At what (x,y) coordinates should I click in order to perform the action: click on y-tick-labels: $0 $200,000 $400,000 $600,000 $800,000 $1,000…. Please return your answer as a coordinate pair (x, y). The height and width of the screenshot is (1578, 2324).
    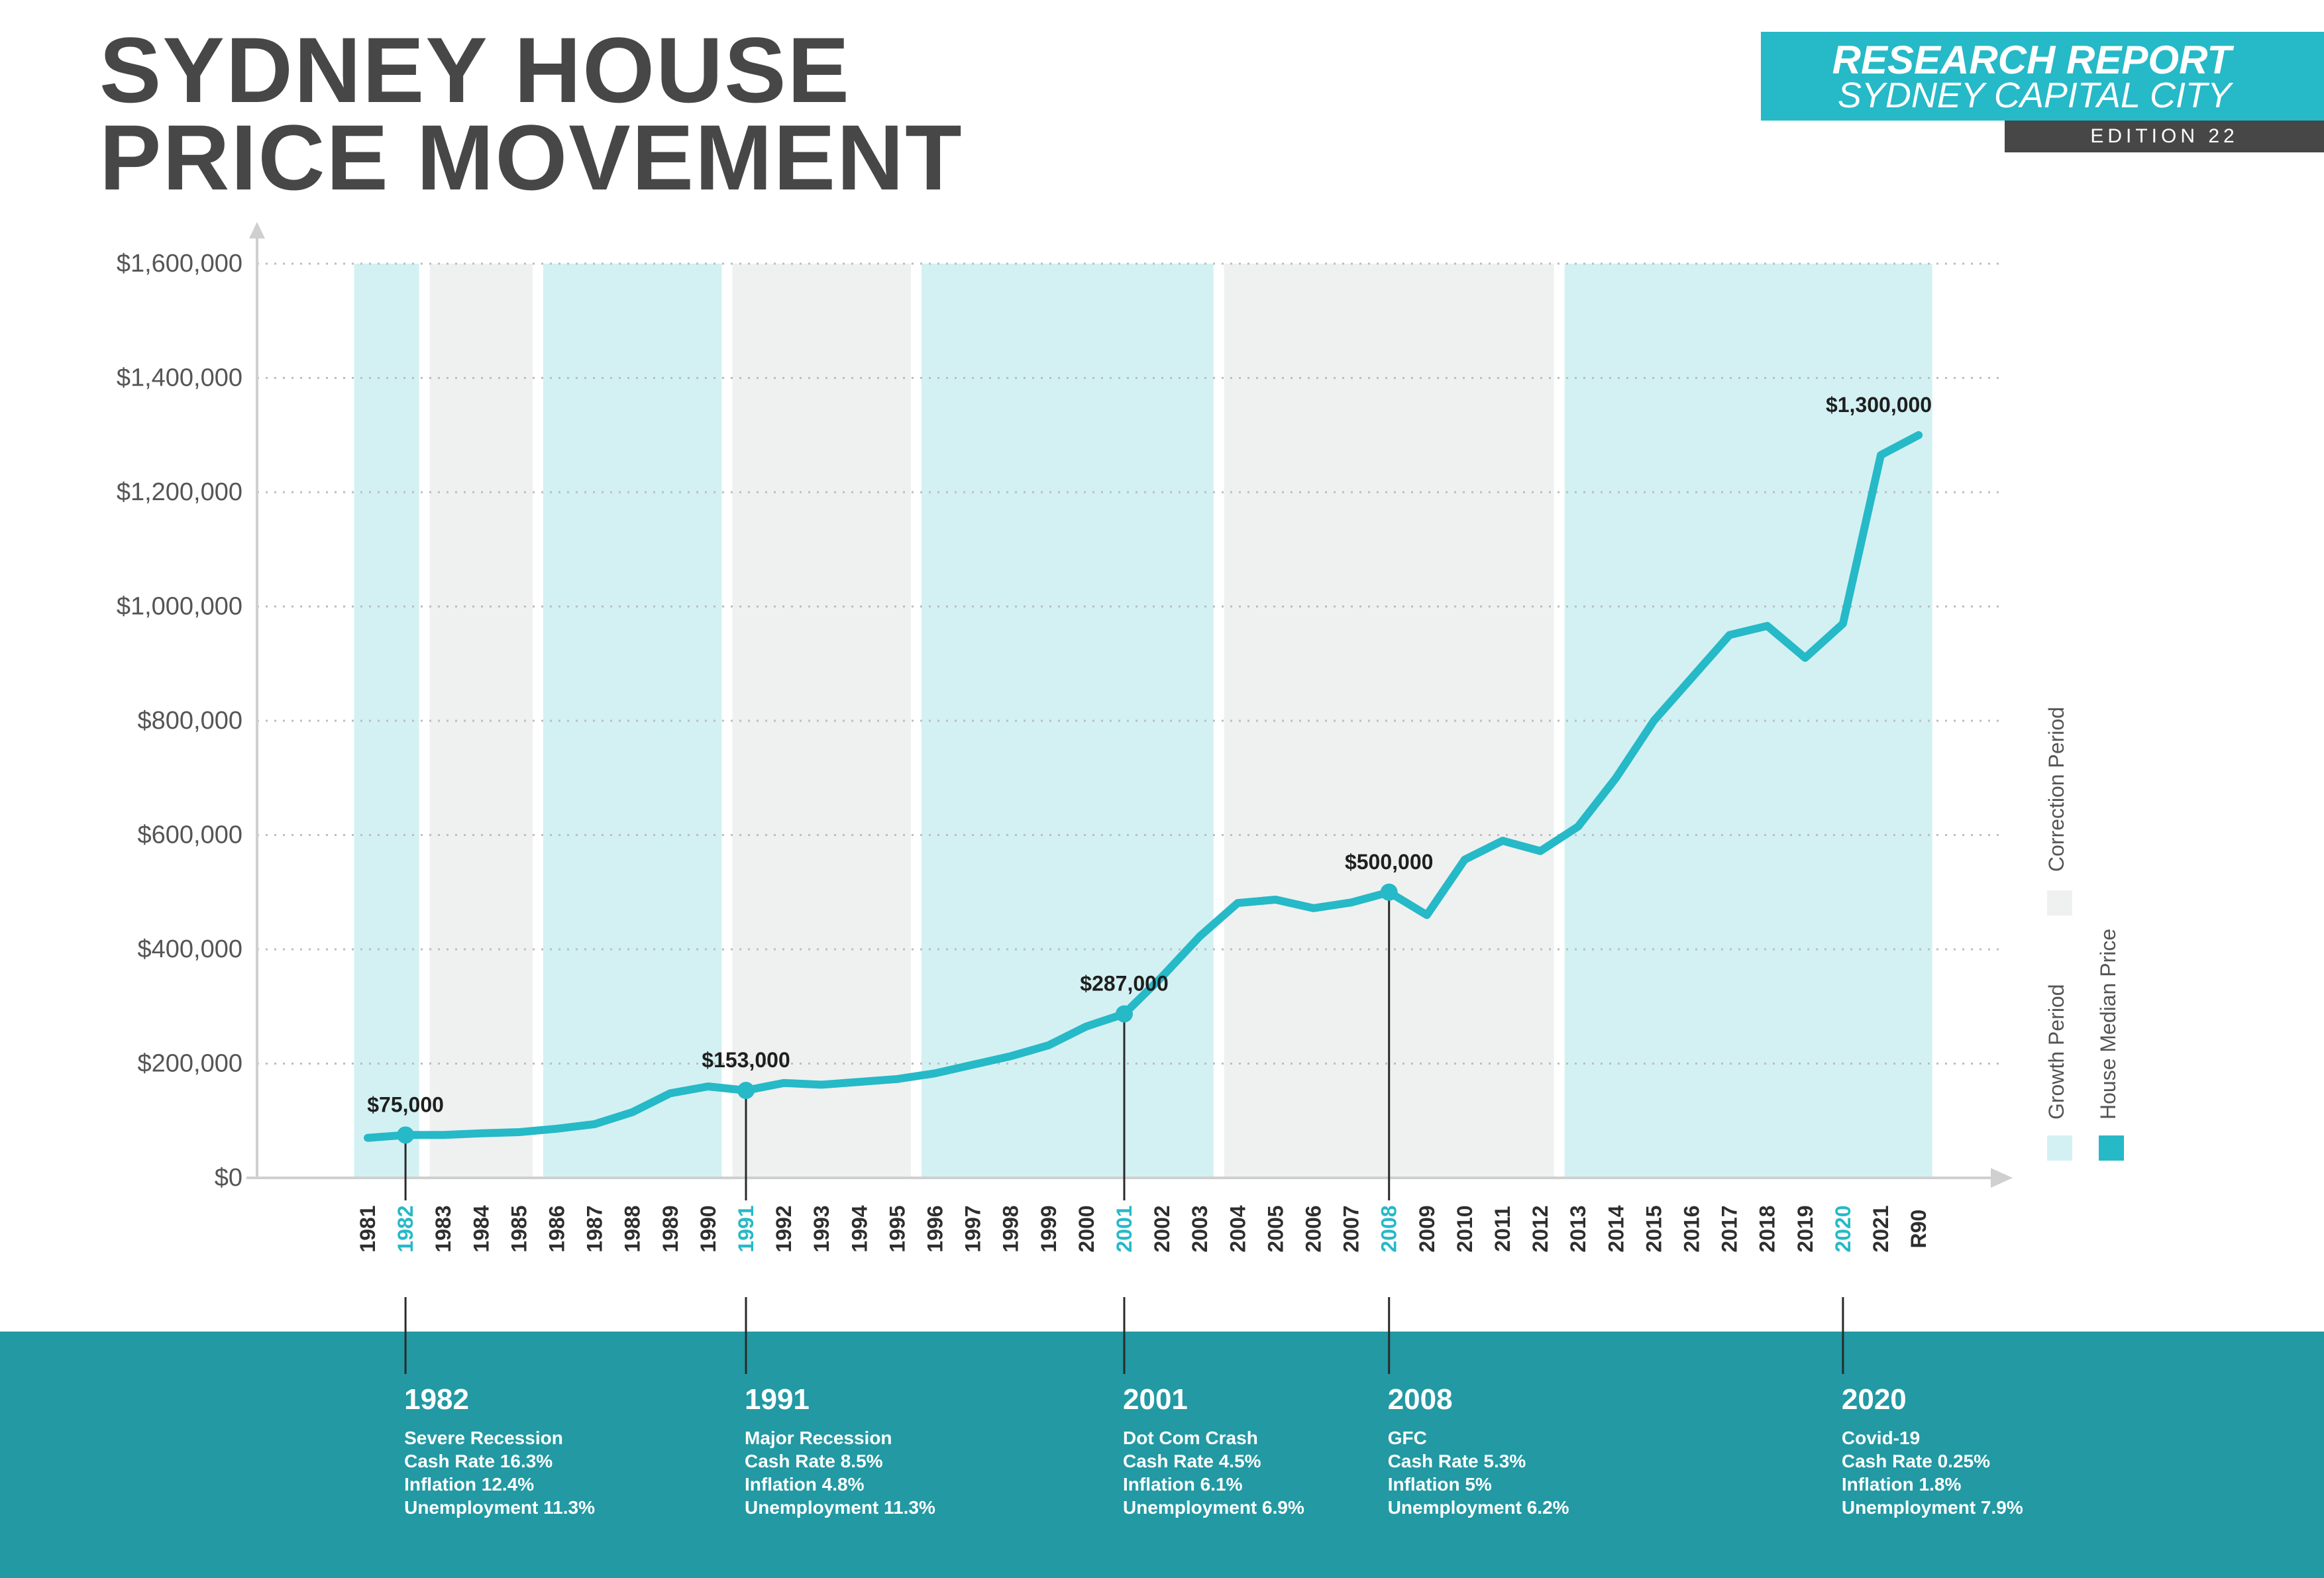
    Looking at the image, I should click on (179, 721).